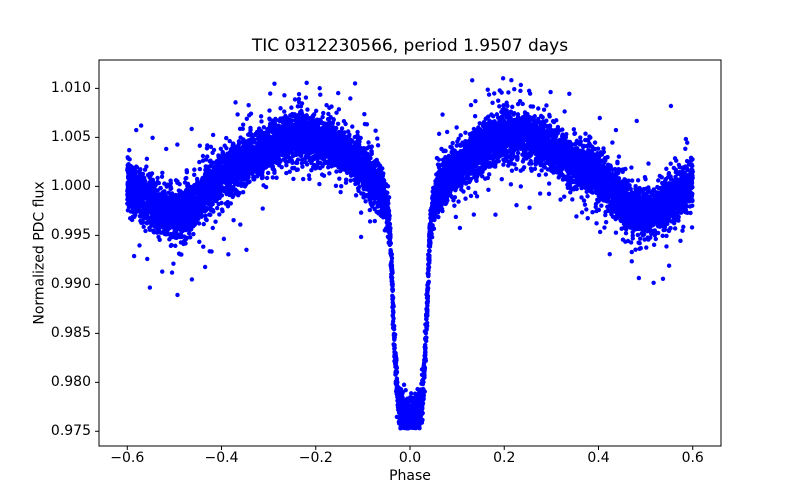 Image resolution: width=800 pixels, height=500 pixels. Describe the element at coordinates (692, 458) in the screenshot. I see `x-tick-label: 0.6` at that location.